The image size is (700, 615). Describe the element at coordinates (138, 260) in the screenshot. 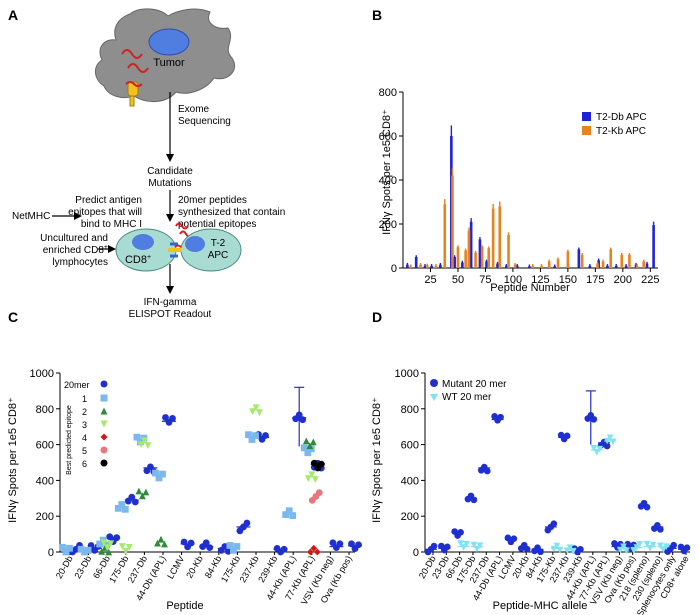

I see `cd8-label: CD8+` at that location.